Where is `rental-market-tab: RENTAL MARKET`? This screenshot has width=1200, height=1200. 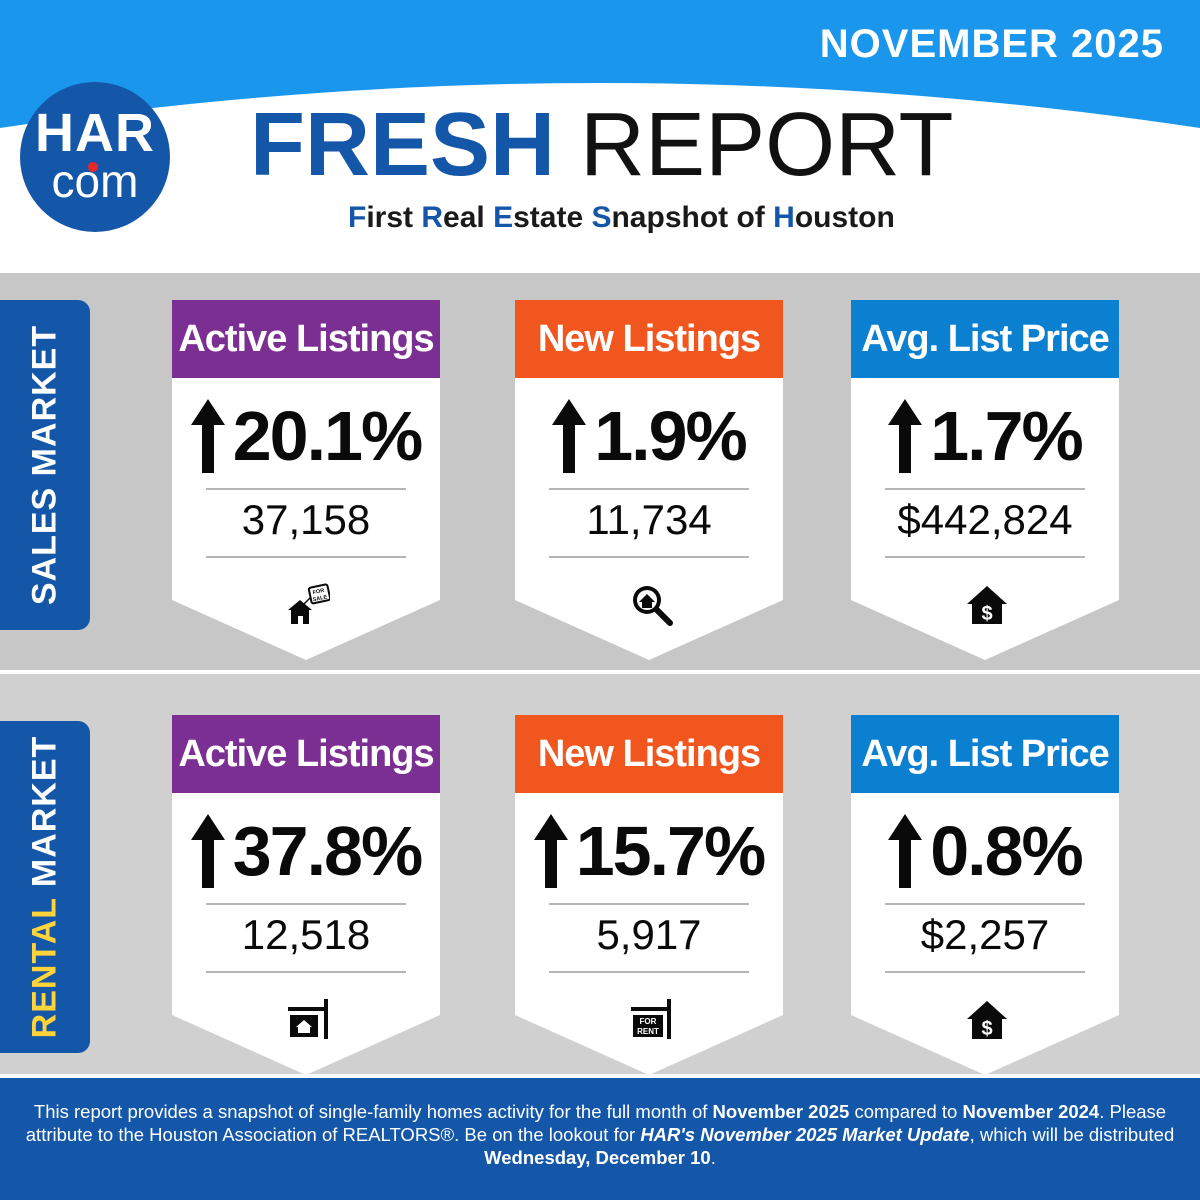 rental-market-tab: RENTAL MARKET is located at coordinates (45, 887).